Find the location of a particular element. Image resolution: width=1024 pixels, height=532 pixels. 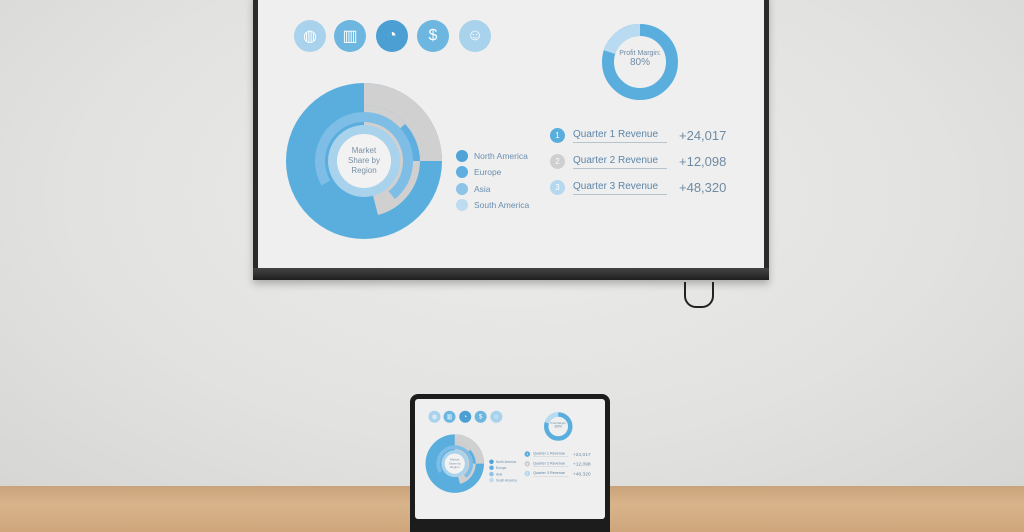

laptop-dashboard: ◍ ▥ ◔ $ ☺ P is located at coordinates (510, 452).